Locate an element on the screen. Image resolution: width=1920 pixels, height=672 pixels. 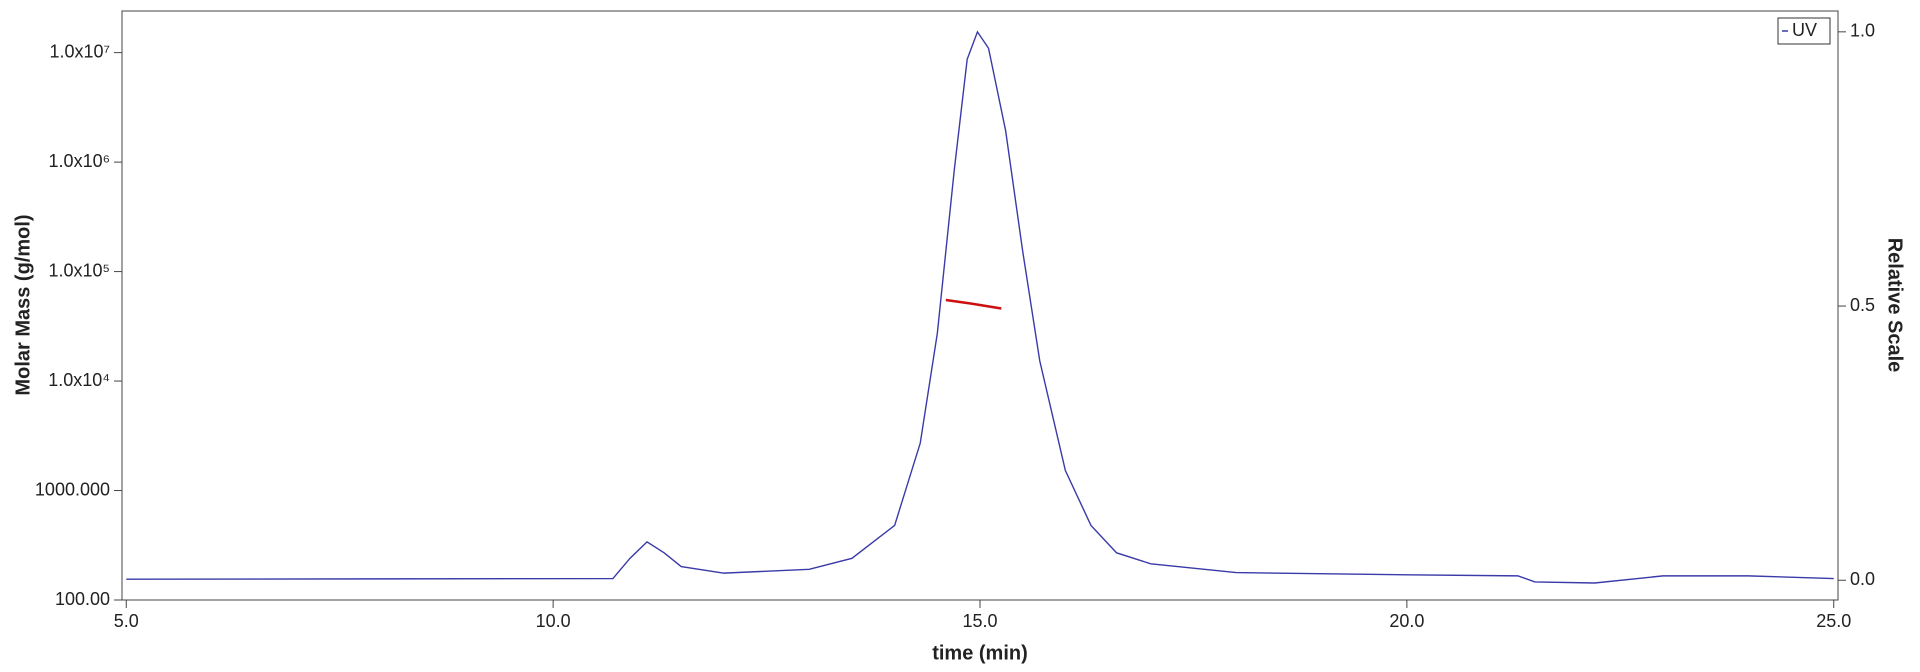
y2-axis-title: Relative Scale is located at coordinates (1895, 305).